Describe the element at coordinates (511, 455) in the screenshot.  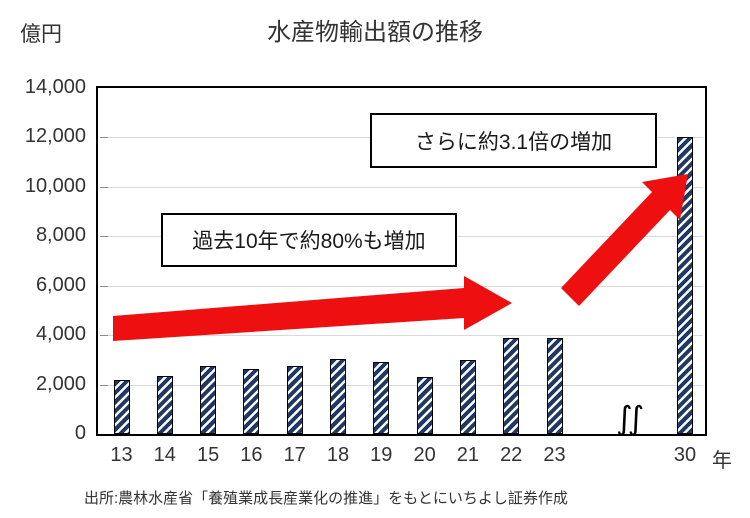
I see `x-axis-label-22: 22` at that location.